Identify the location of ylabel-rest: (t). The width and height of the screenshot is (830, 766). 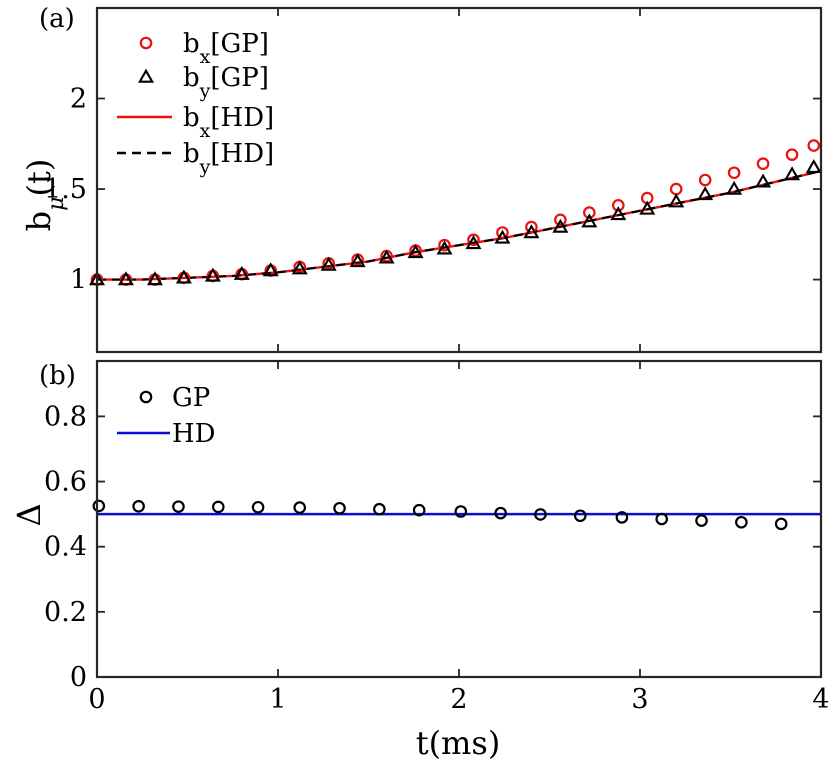
(39, 178).